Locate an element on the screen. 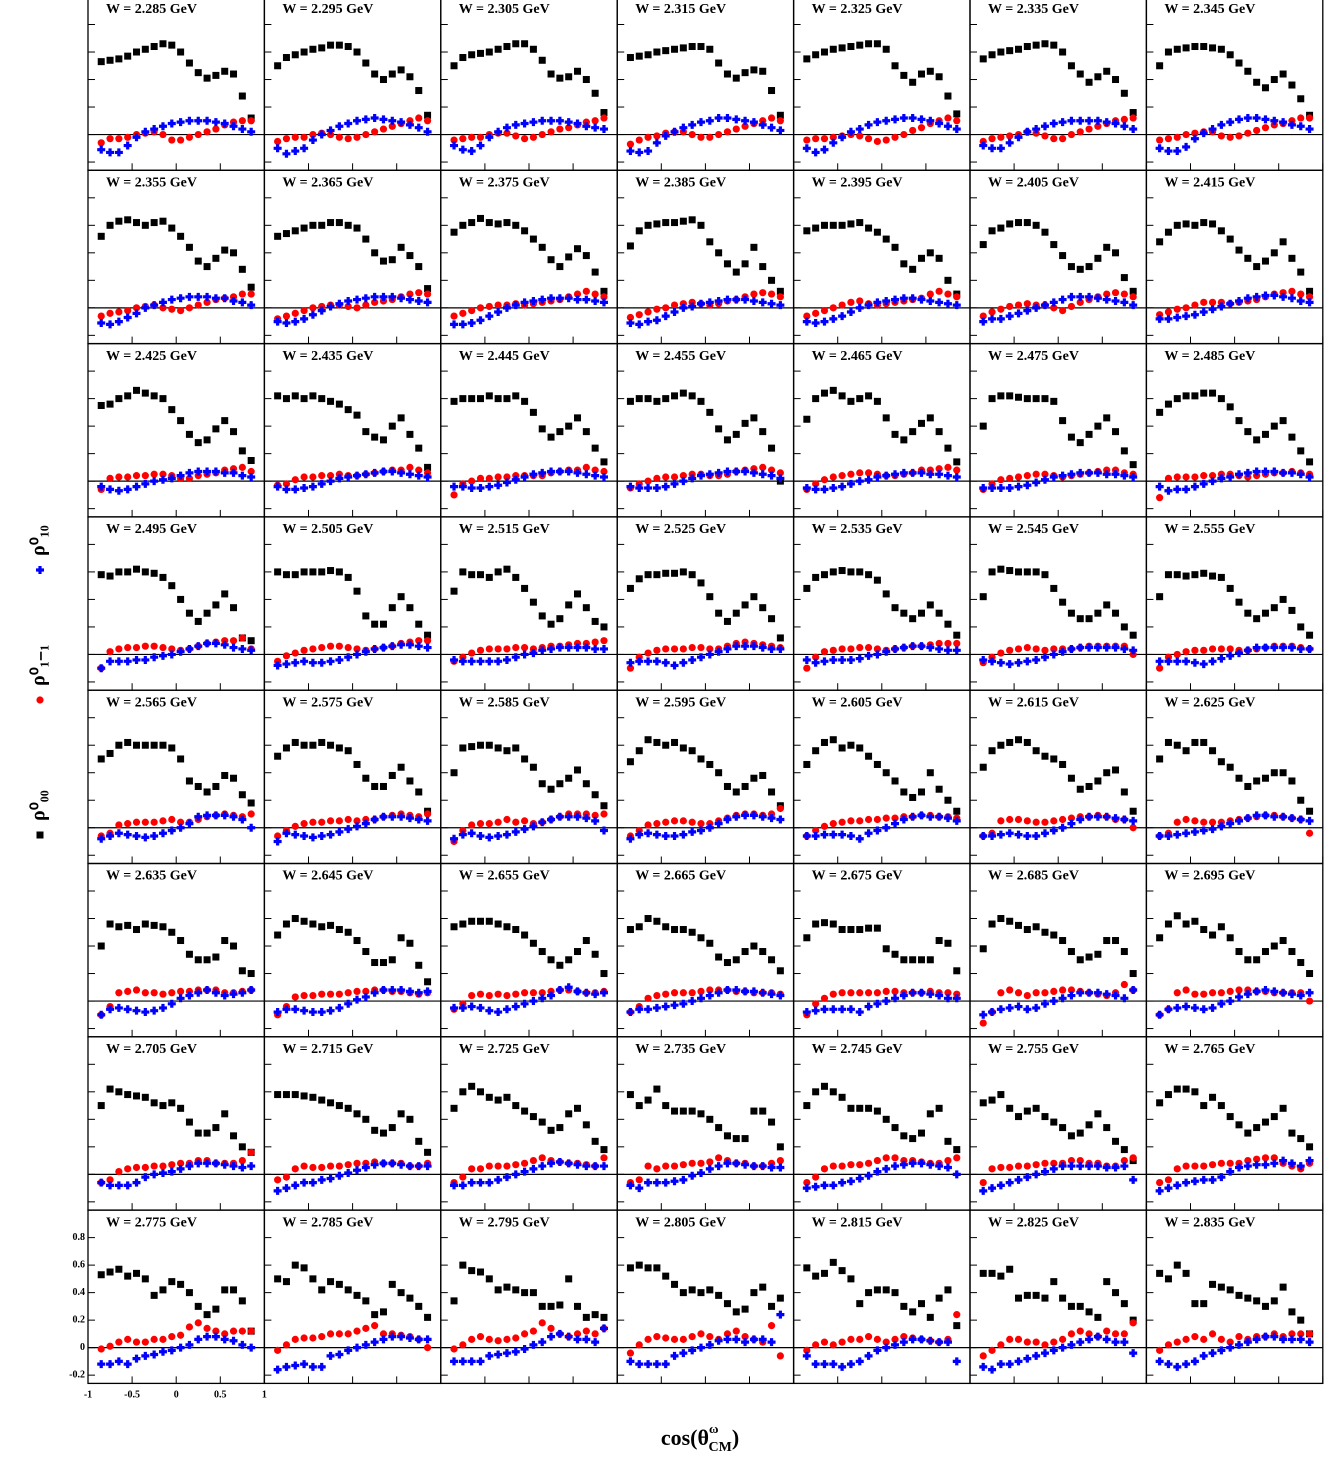 The image size is (1336, 1462). panel-title: W = 2.625 GeV is located at coordinates (1209, 702).